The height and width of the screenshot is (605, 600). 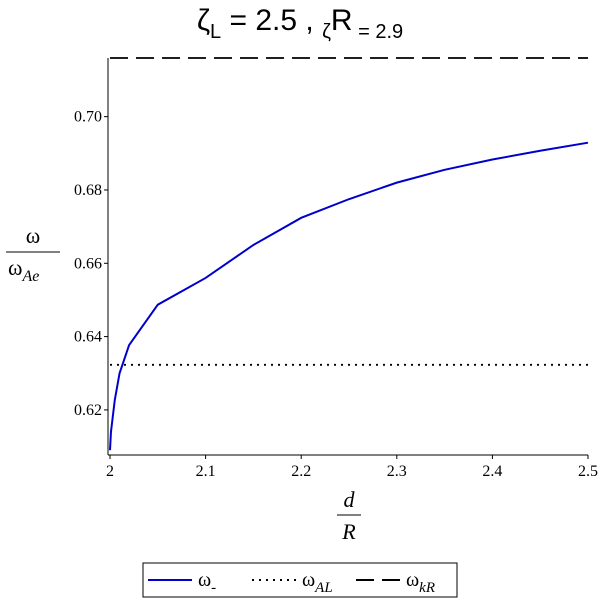 I want to click on legend-label: ωkR, so click(x=420, y=582).